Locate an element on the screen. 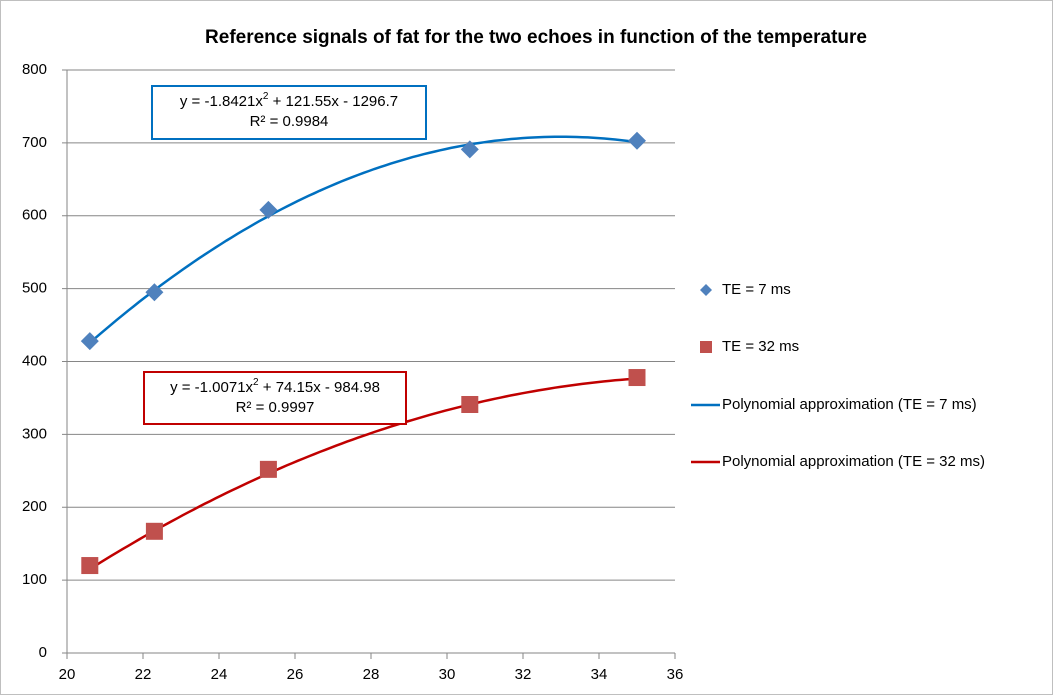 The height and width of the screenshot is (695, 1053). x-tick-label: 24 is located at coordinates (219, 674).